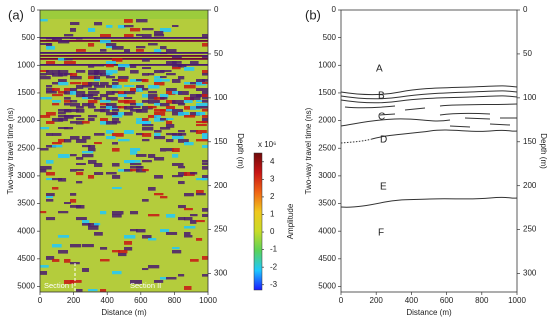  Describe the element at coordinates (341, 300) in the screenshot. I see `x-tick-label: 0` at that location.